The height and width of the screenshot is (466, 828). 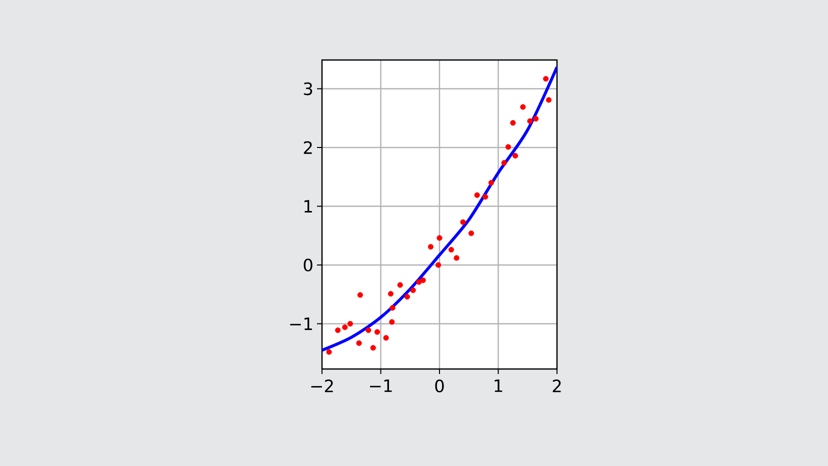 I want to click on y-tick-label: 2, so click(x=308, y=147).